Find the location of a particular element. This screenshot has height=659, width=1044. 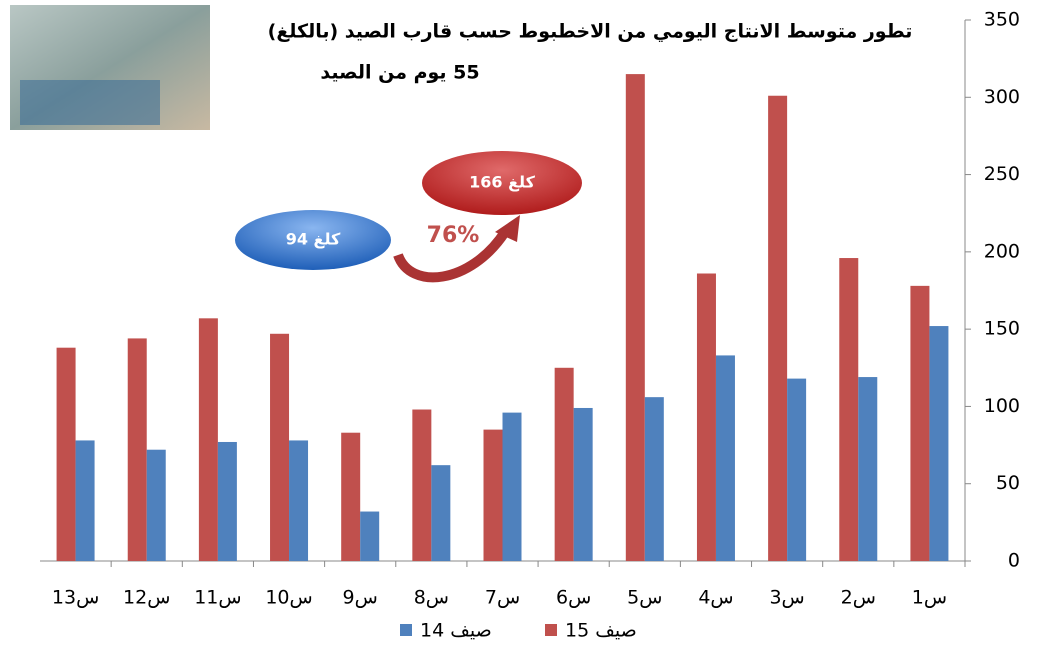

y-tick-label: 0 is located at coordinates (1014, 561).